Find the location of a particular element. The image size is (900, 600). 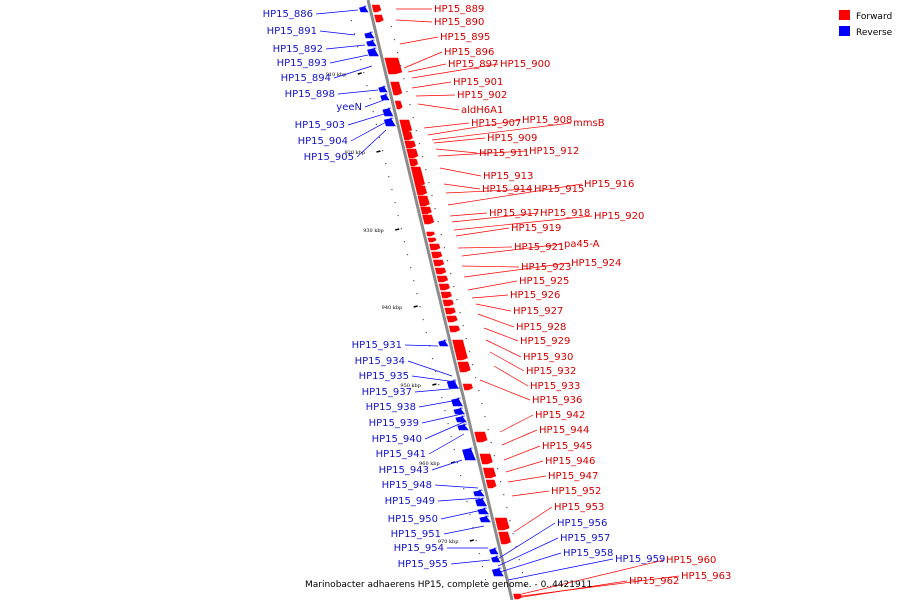

gene-label: HP15_892 is located at coordinates (298, 49).